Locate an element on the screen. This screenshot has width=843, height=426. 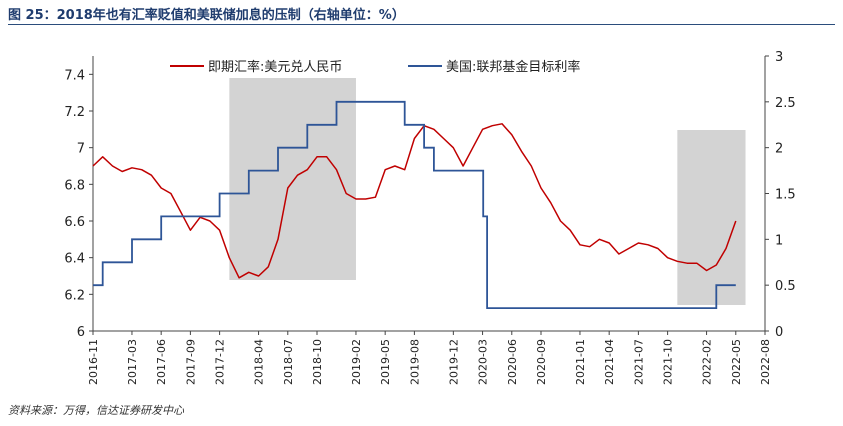
legend-label: 美国:联邦基金目标利率 is located at coordinates (513, 67).